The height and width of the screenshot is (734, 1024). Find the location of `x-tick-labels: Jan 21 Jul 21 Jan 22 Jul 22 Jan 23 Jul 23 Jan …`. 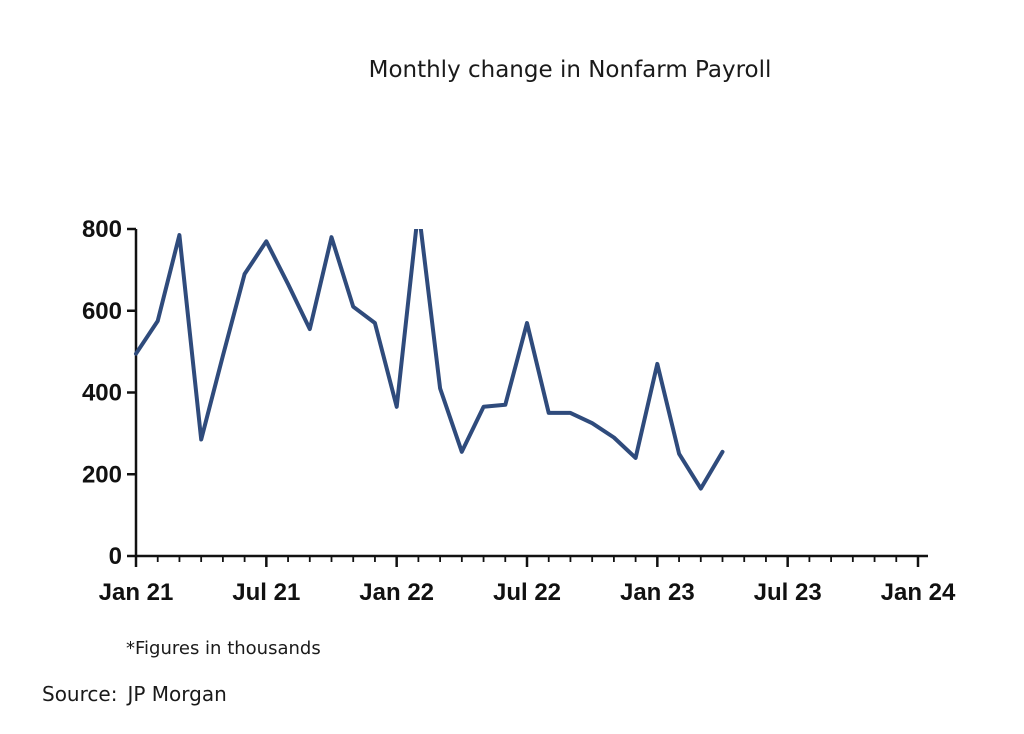

x-tick-labels: Jan 21 Jul 21 Jan 22 Jul 22 Jan 23 Jul 23 Jan … is located at coordinates (527, 592).